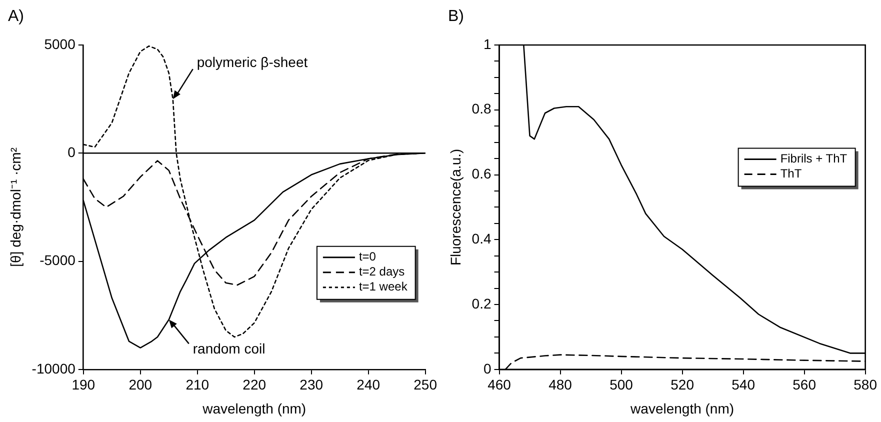 This screenshot has height=422, width=881. What do you see at coordinates (682, 384) in the screenshot?
I see `x-tick-label: 520` at bounding box center [682, 384].